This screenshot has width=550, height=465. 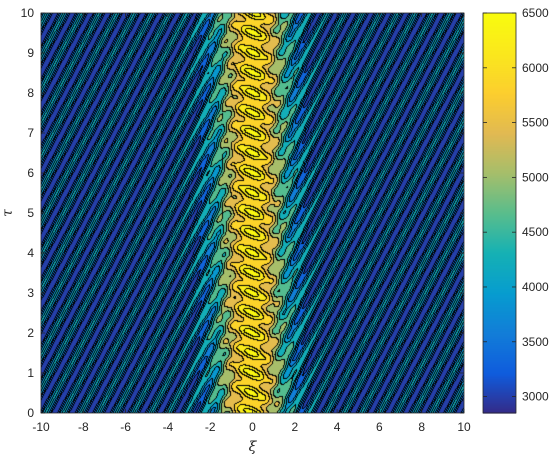 I want to click on y-tick-label: 3, so click(x=30, y=293).